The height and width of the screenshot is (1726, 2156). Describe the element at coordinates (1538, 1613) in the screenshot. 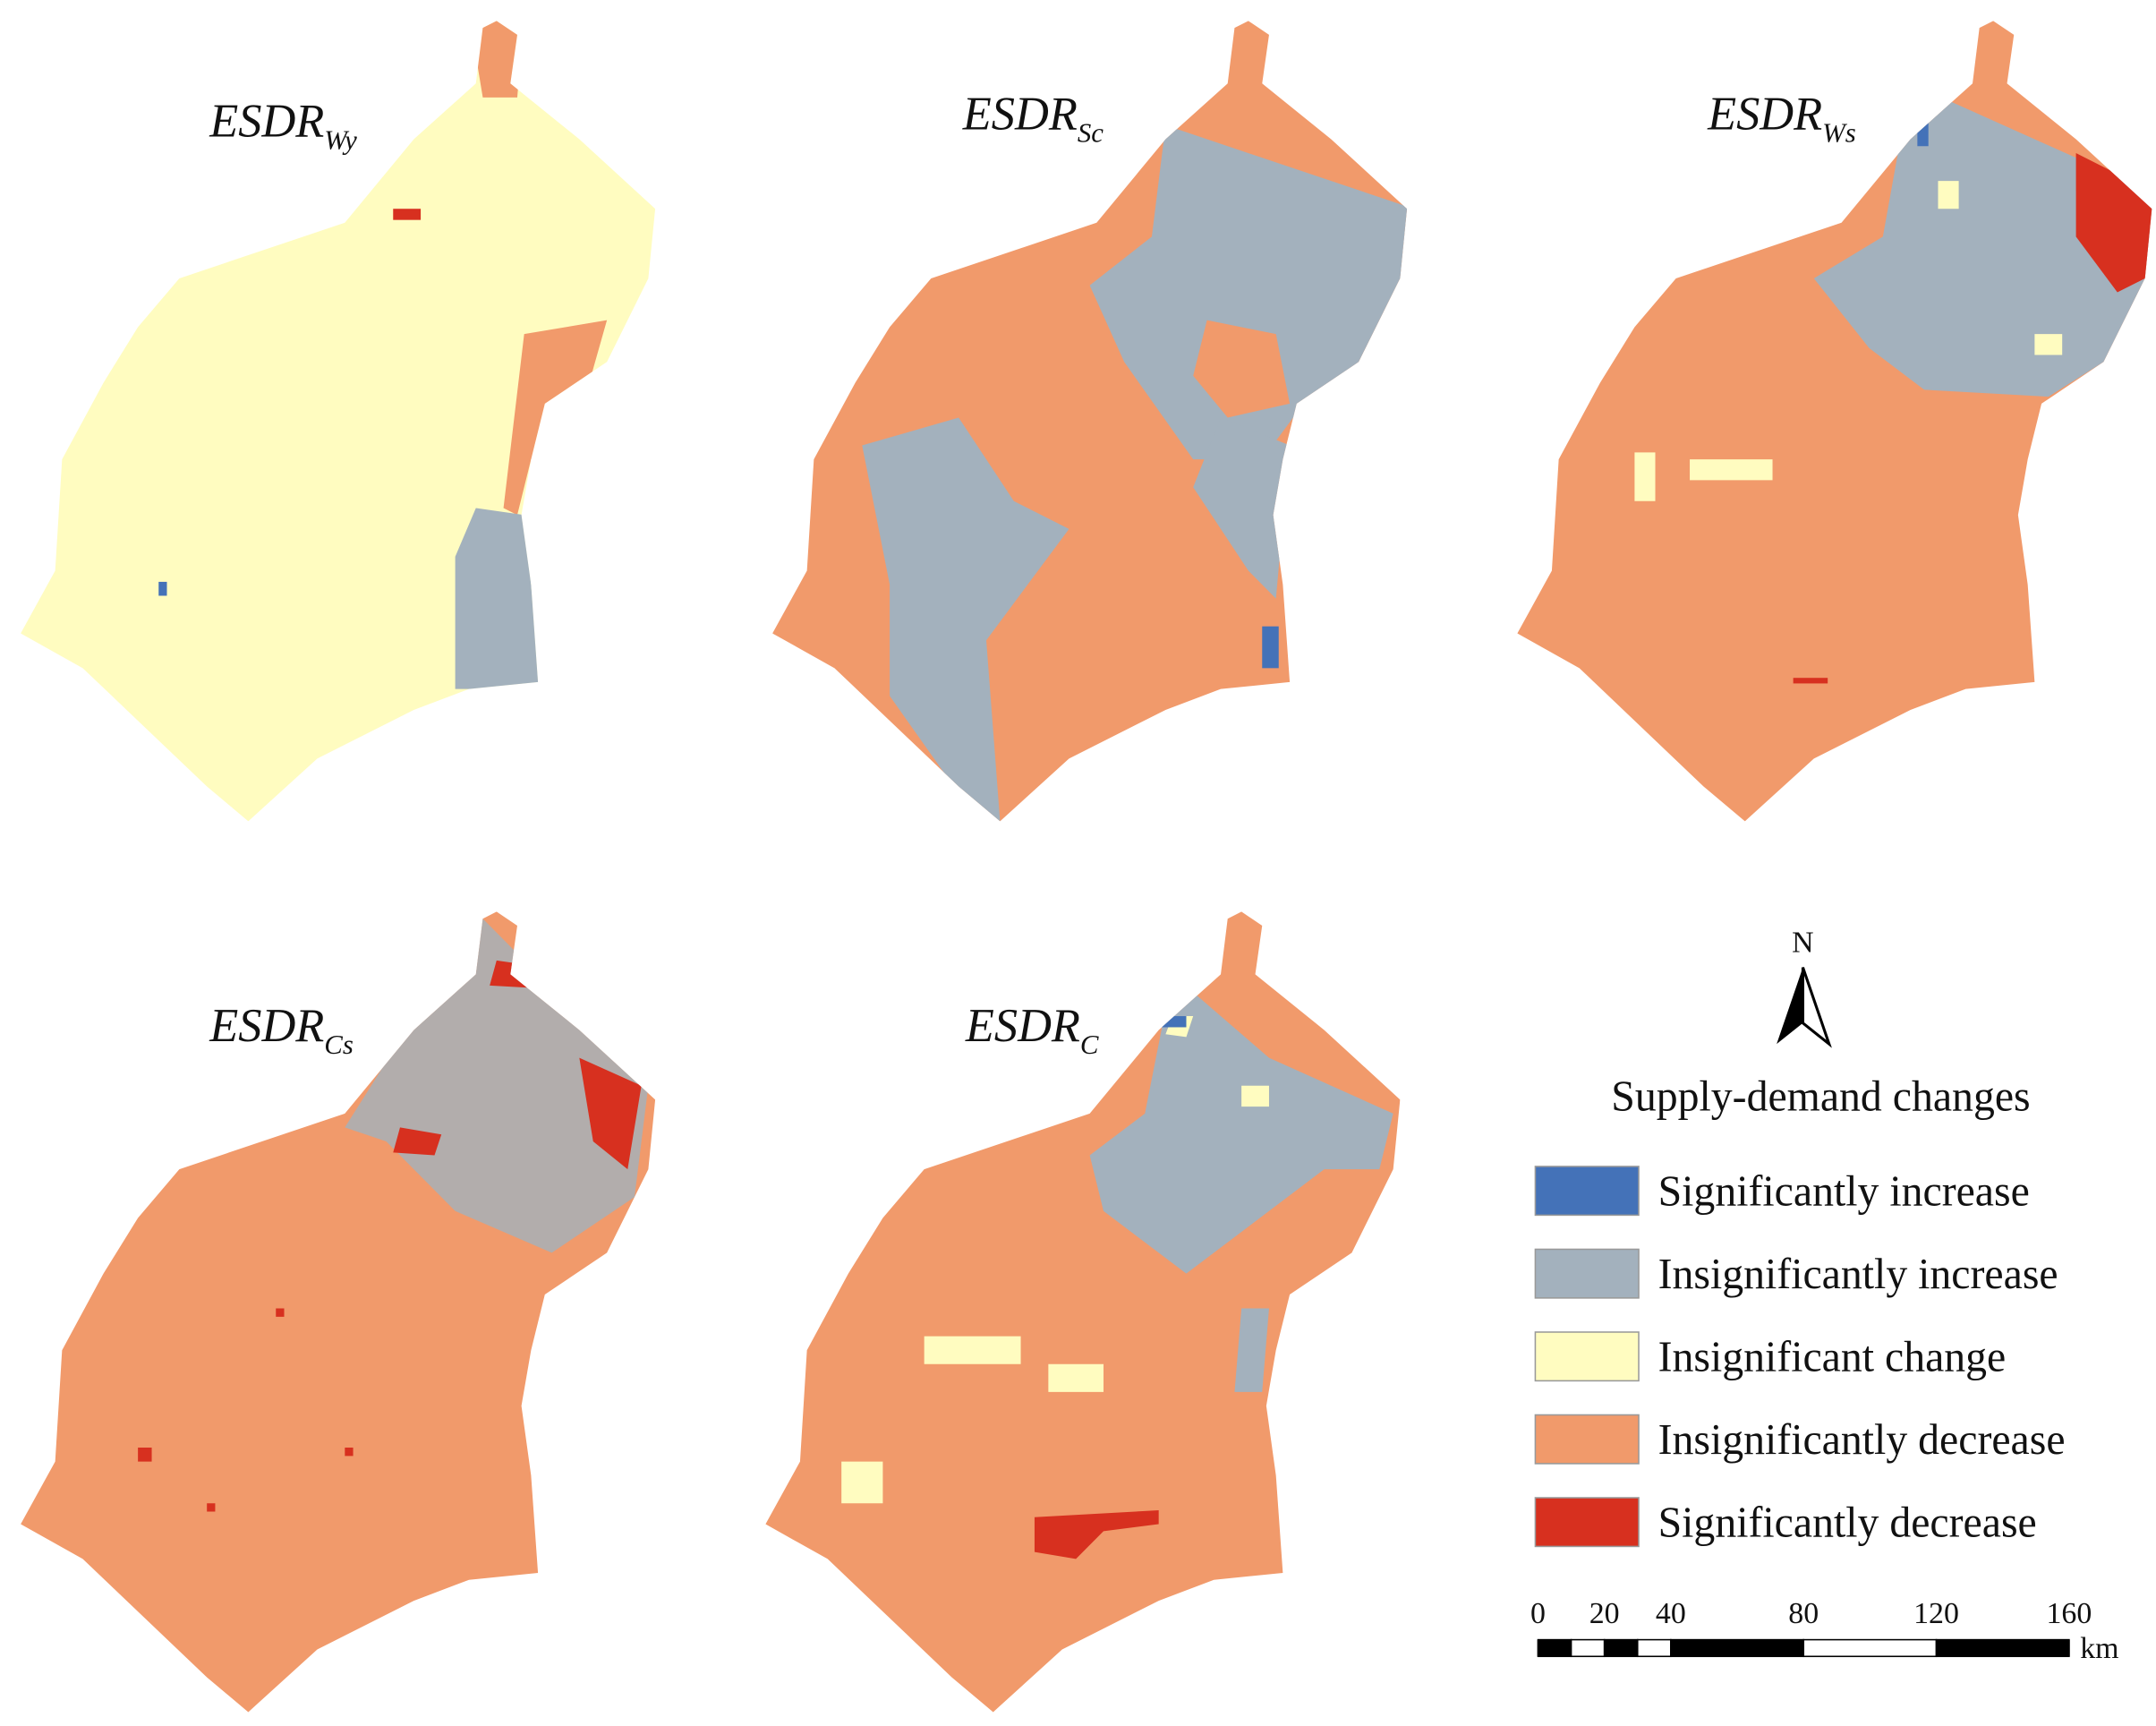

I see `scale-tick-label: 0` at that location.